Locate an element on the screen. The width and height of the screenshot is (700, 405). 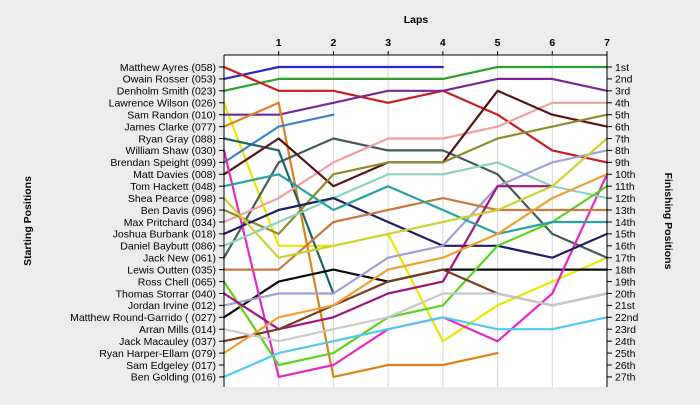
y-axis-title-left: Starting Positions is located at coordinates (28, 221).